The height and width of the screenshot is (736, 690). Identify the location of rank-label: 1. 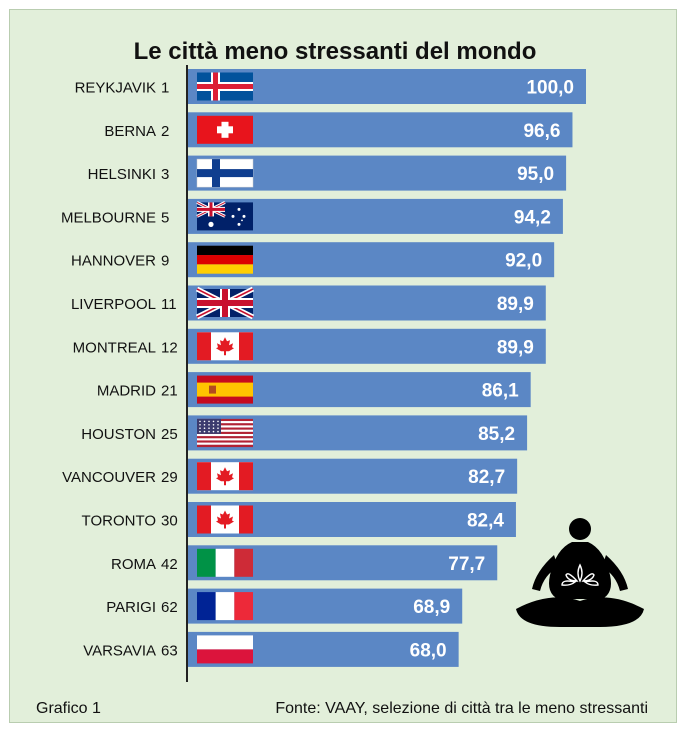
(165, 88).